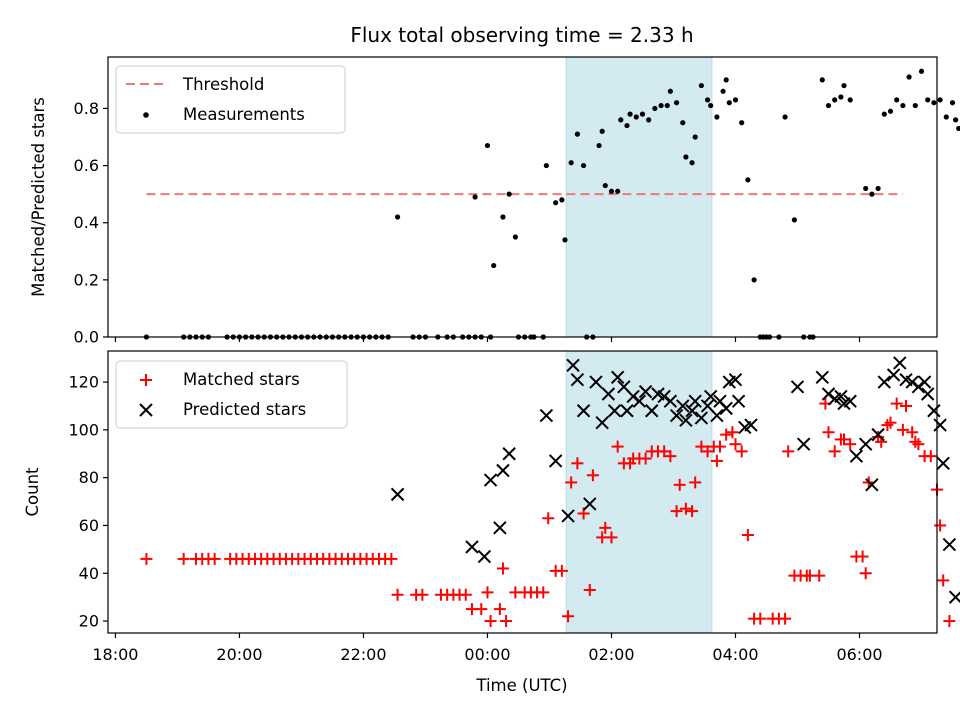 This screenshot has height=720, width=960. Describe the element at coordinates (89, 477) in the screenshot. I see `bottom-y-tick-label: 80` at that location.